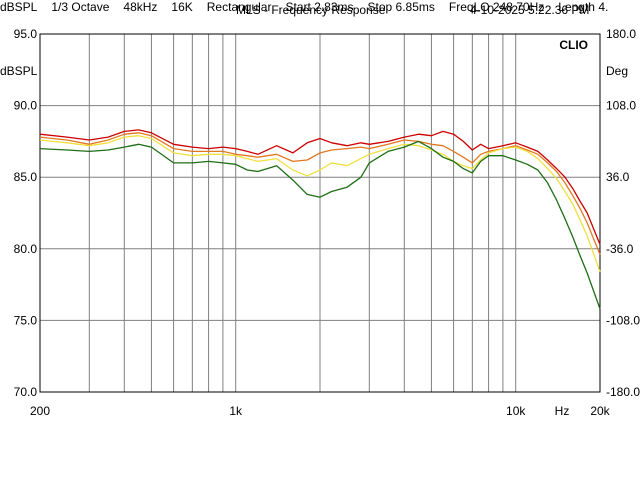 This screenshot has width=640, height=480. Describe the element at coordinates (620, 249) in the screenshot. I see `y-right-tick-label: -36.0` at that location.